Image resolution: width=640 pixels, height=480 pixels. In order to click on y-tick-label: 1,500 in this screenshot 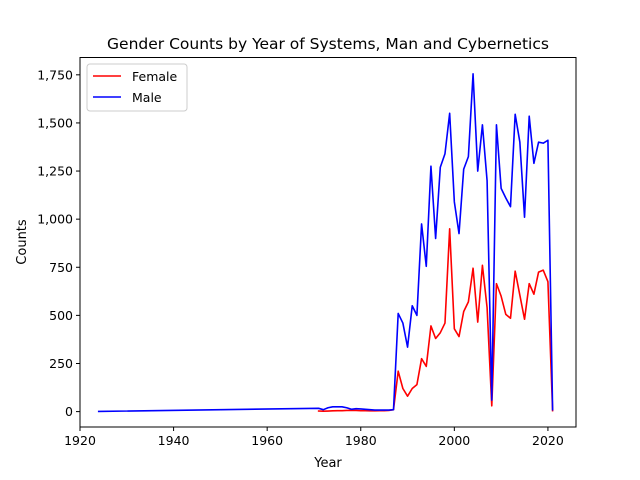, I will do `click(55, 122)`.